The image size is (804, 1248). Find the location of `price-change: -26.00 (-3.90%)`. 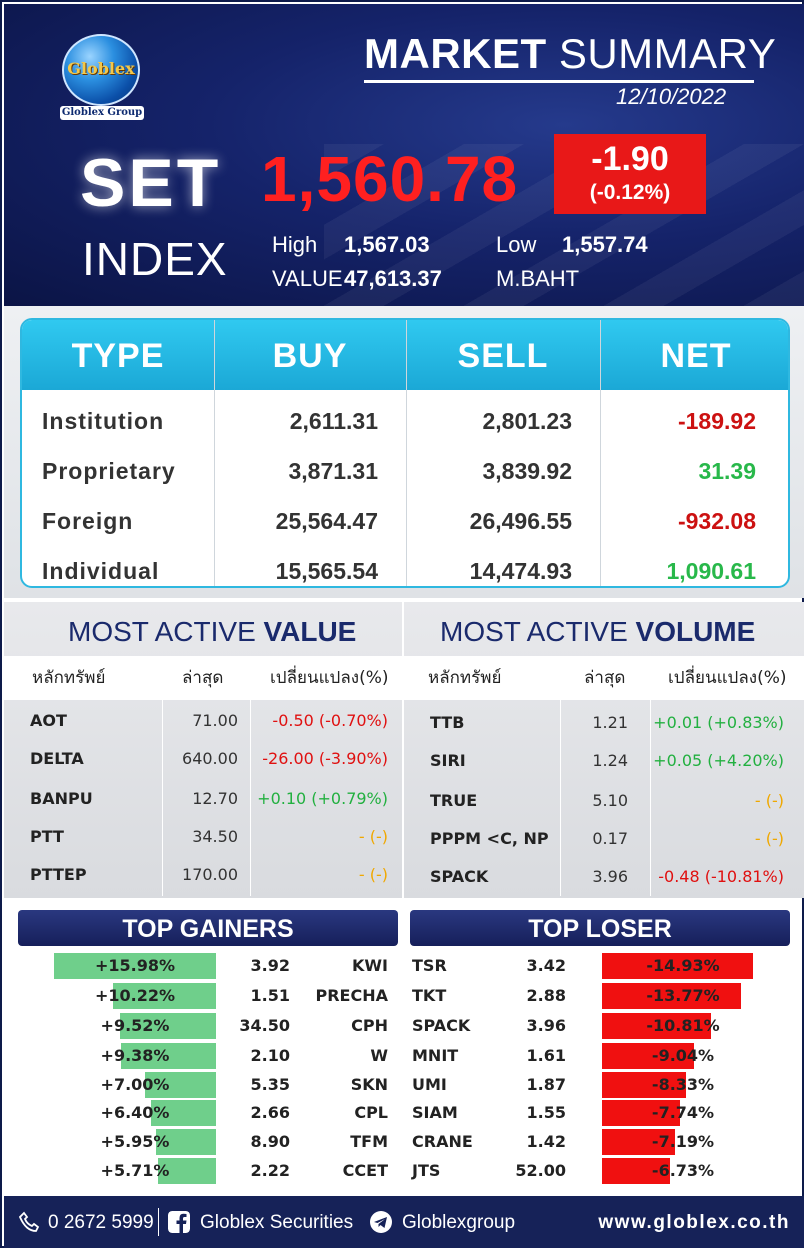

price-change: -26.00 (-3.90%) is located at coordinates (325, 758).